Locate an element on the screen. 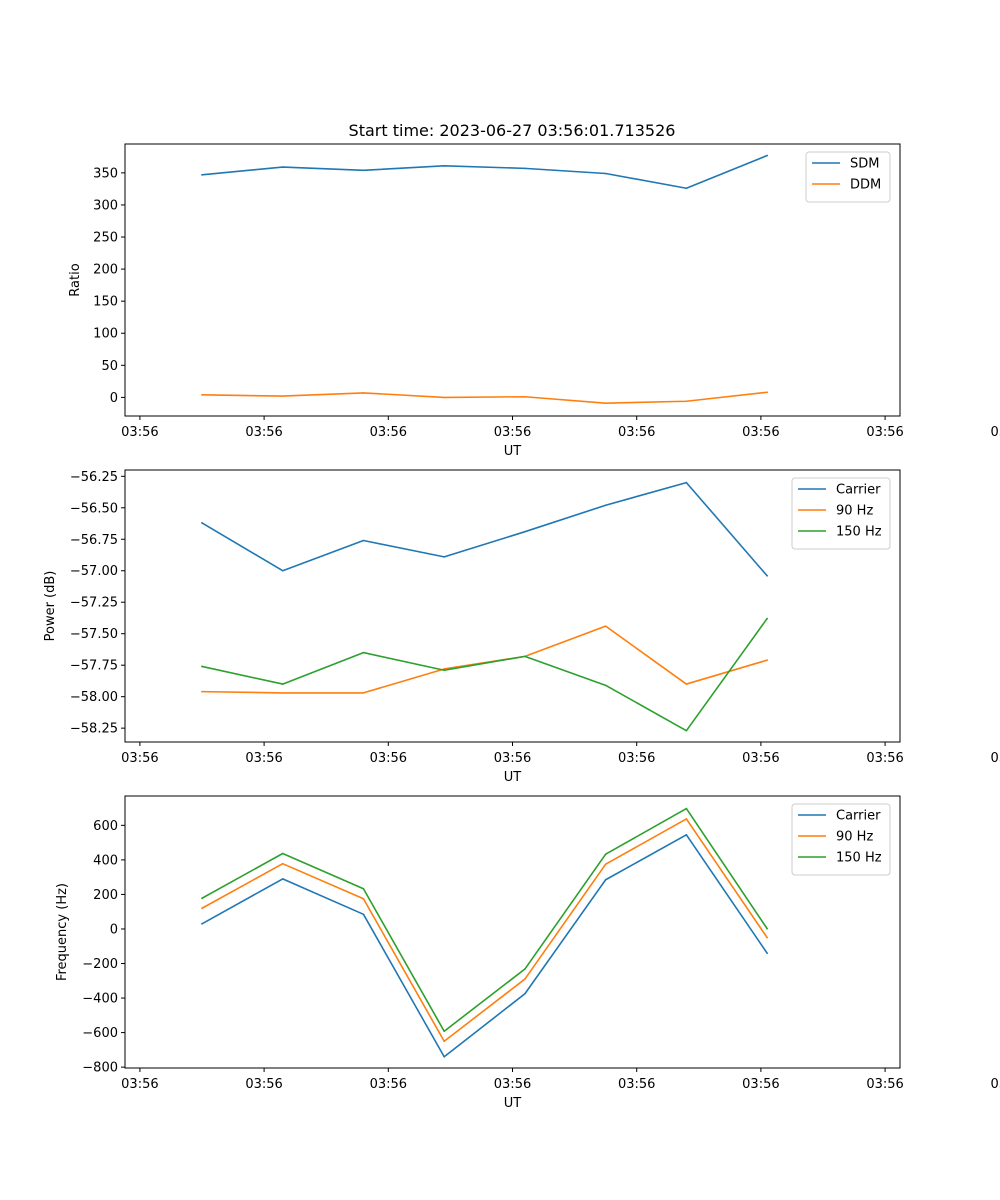 Image resolution: width=1000 pixels, height=1200 pixels. series-line-ddm is located at coordinates (484, 397).